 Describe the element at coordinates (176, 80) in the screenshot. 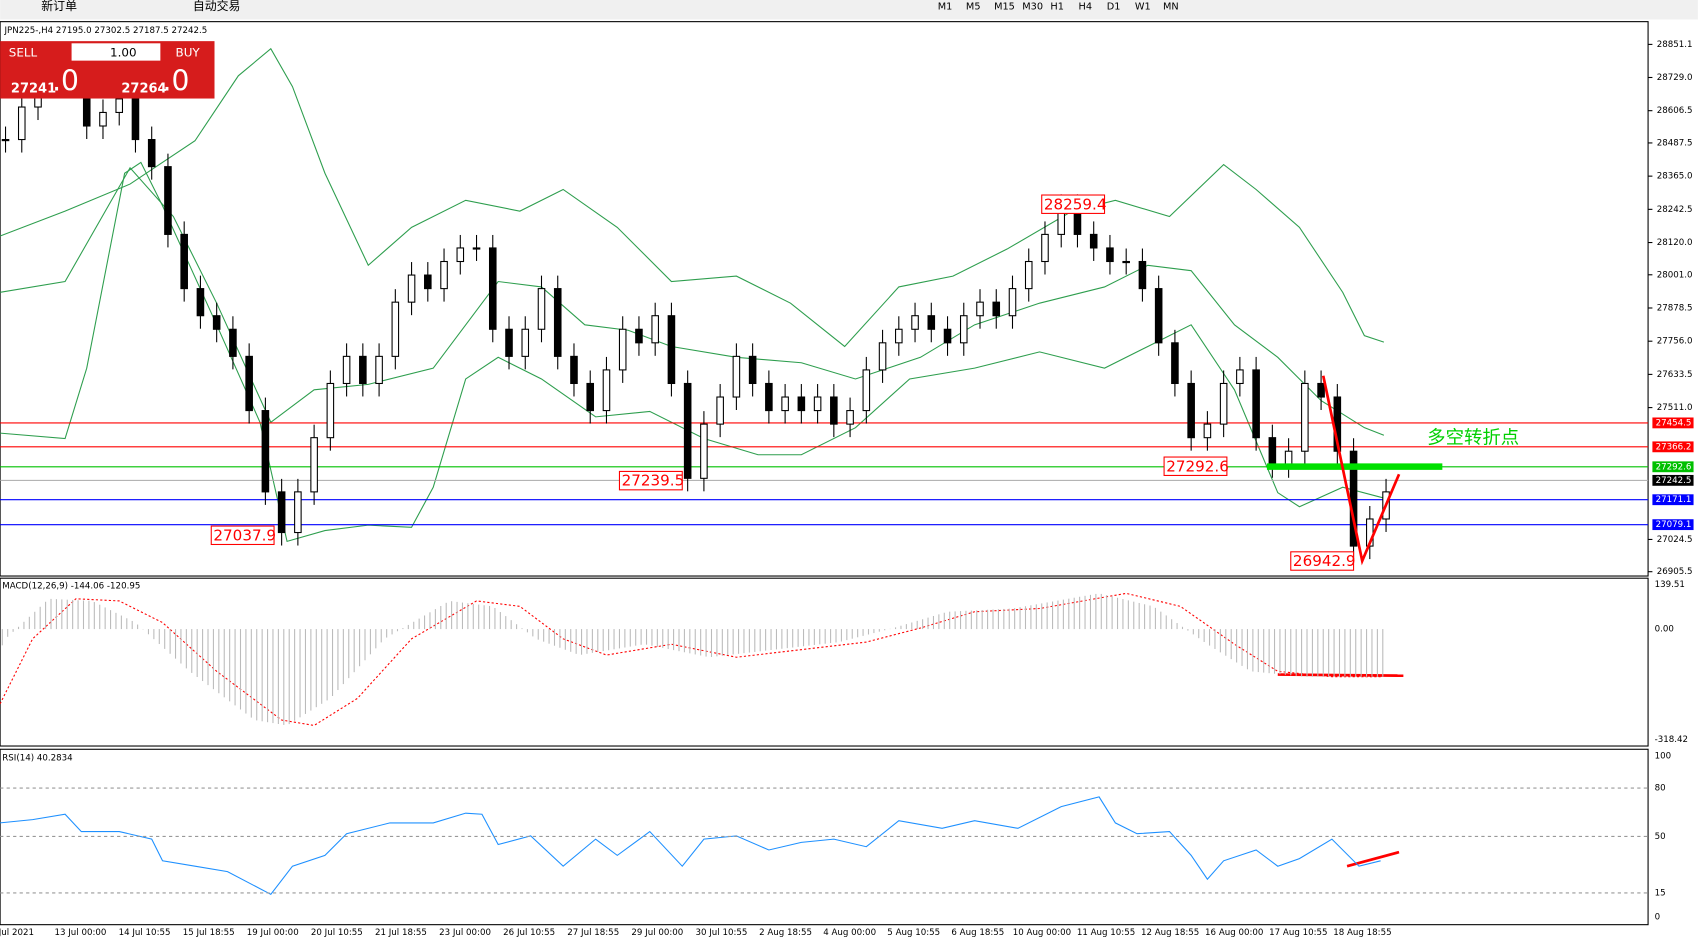

I see `buy-price-frac: .0` at that location.